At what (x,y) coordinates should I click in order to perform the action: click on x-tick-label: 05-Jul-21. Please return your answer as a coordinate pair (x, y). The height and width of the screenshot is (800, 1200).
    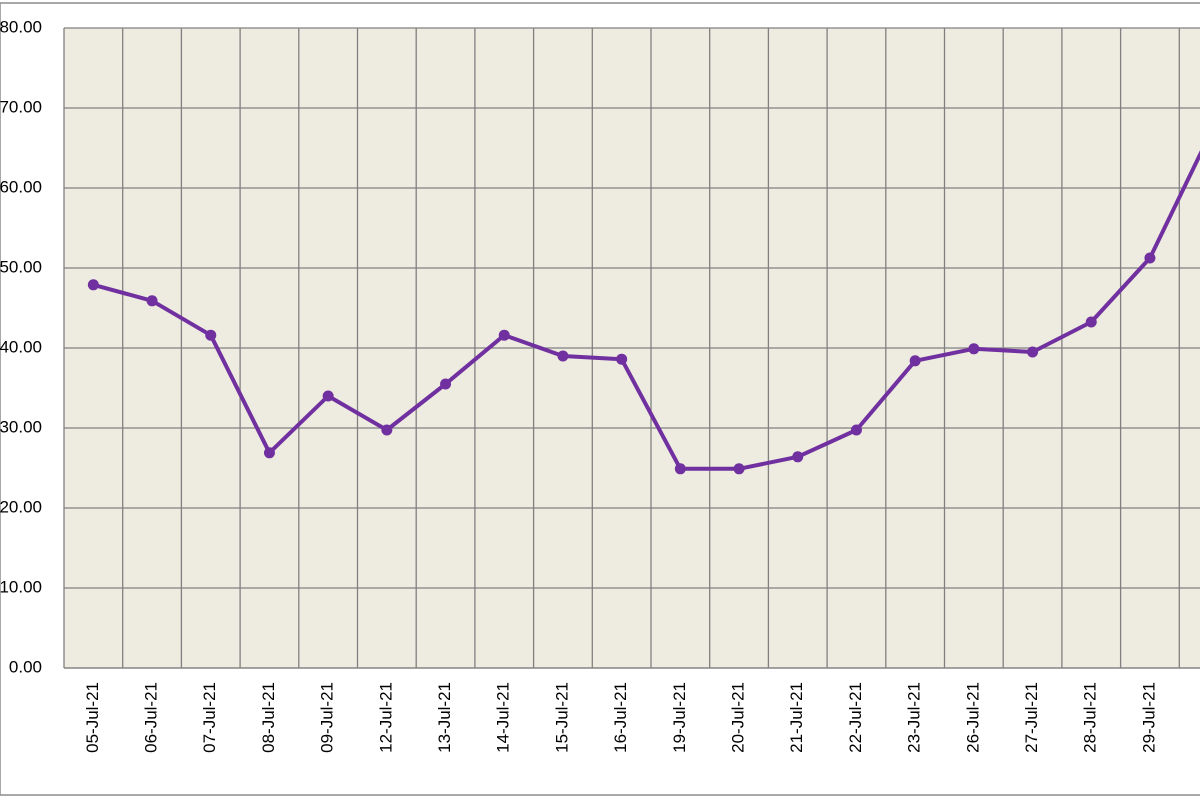
    Looking at the image, I should click on (92, 717).